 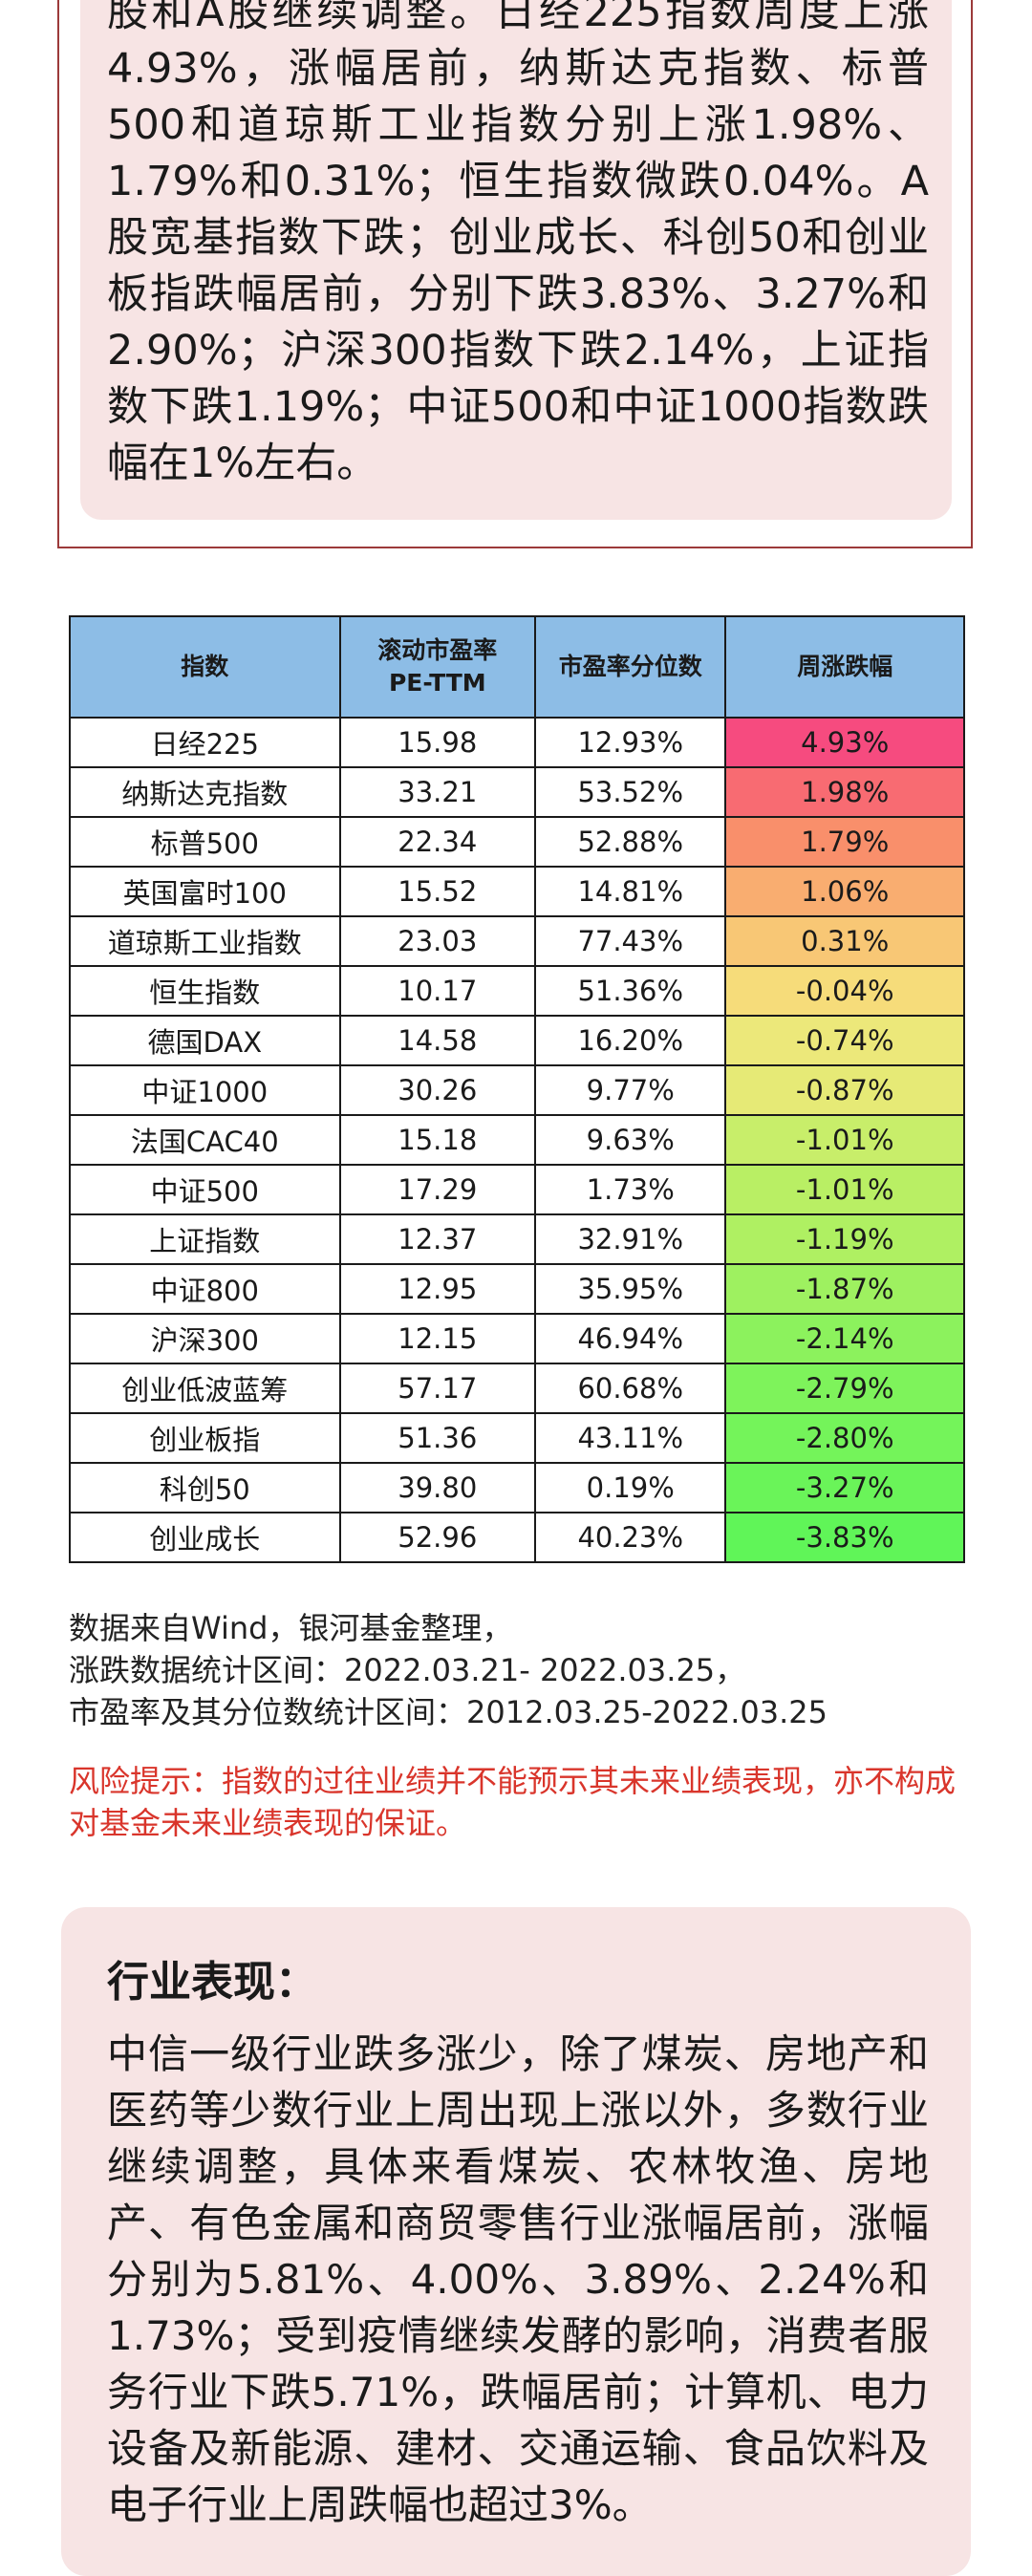 I want to click on cell-weekly-change: 4.93%, so click(x=845, y=742).